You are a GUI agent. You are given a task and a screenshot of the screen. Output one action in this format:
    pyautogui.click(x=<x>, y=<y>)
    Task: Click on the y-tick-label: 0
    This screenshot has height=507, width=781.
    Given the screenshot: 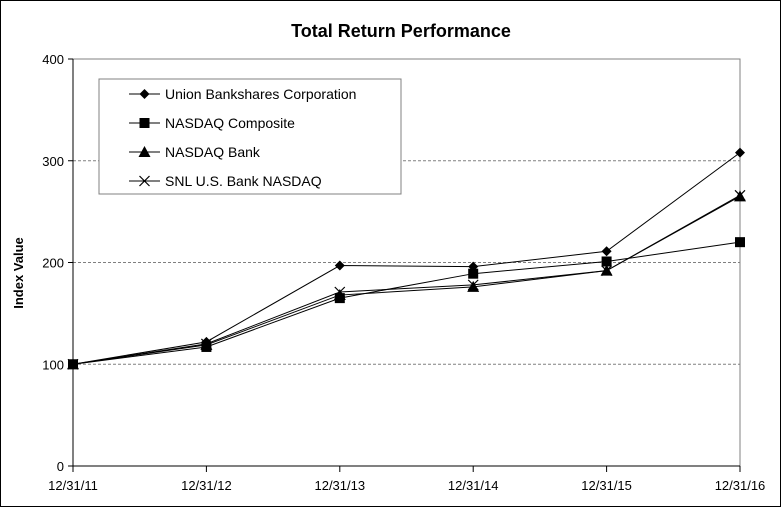 What is the action you would take?
    pyautogui.click(x=60, y=466)
    